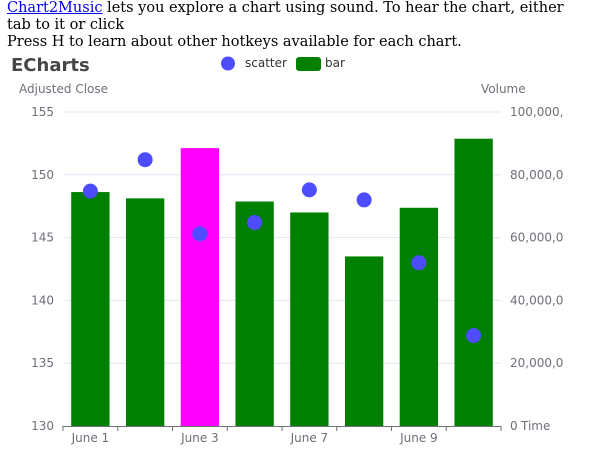 This screenshot has width=590, height=464. What do you see at coordinates (536, 238) in the screenshot?
I see `y-right-tick-label: 60,000,0` at bounding box center [536, 238].